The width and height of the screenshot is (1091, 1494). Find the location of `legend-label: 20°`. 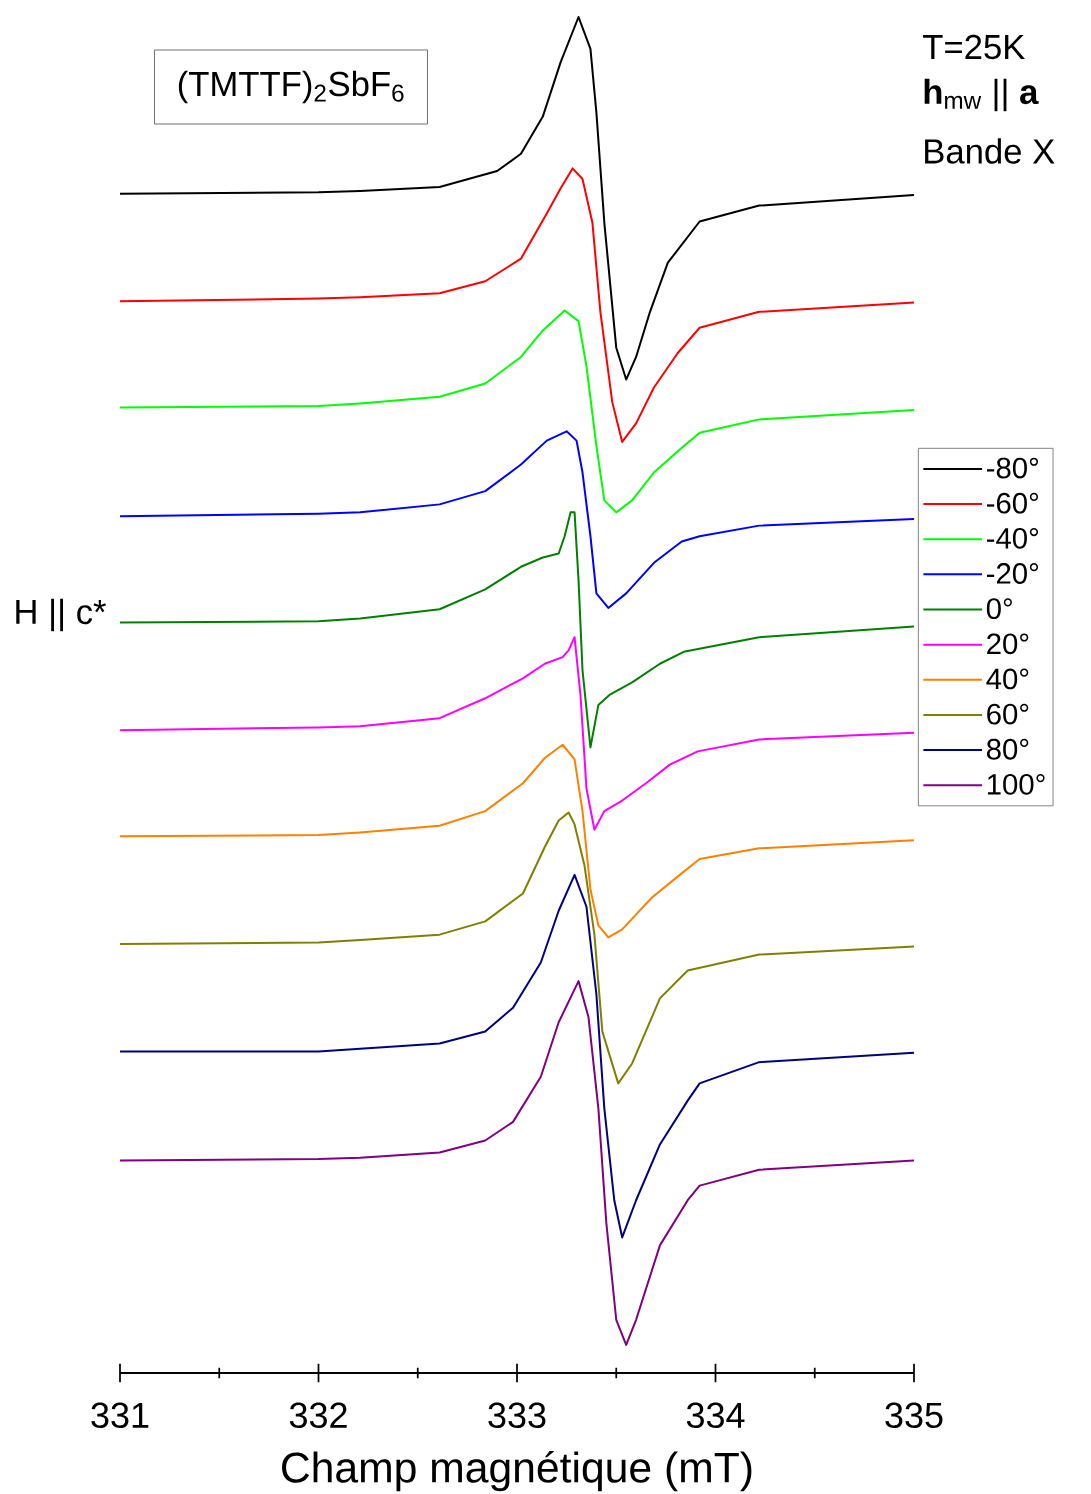

legend-label: 20° is located at coordinates (1008, 644).